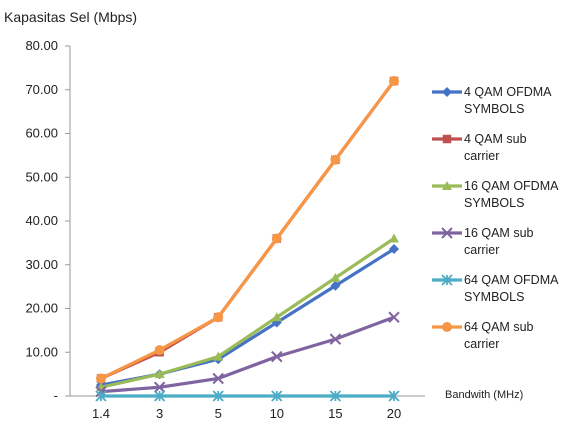 The height and width of the screenshot is (423, 567). I want to click on legend-label: 64 QAM sub carrier, so click(499, 335).